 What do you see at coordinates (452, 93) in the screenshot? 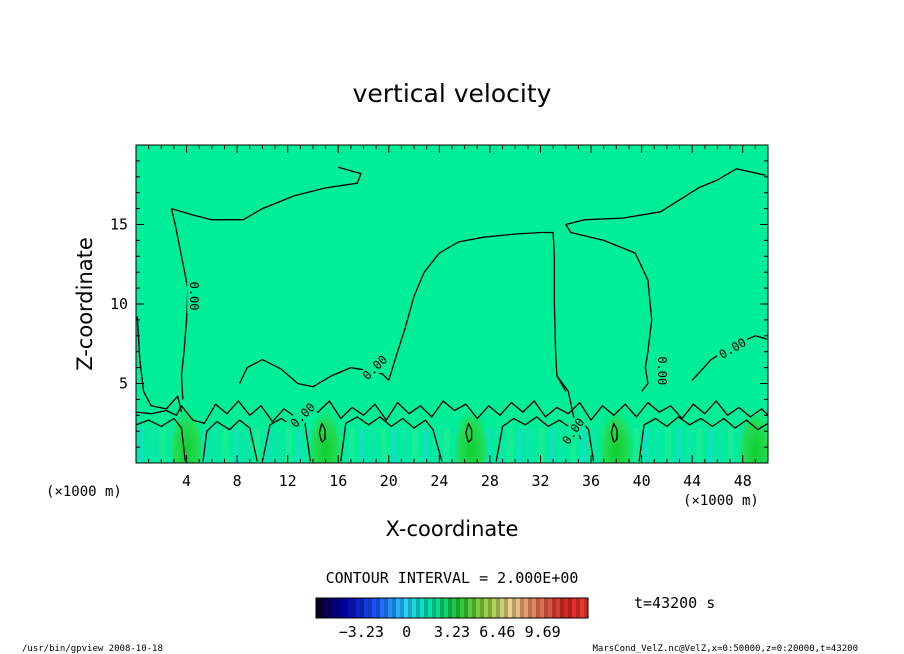
I see `chart-title: vertical velocity` at bounding box center [452, 93].